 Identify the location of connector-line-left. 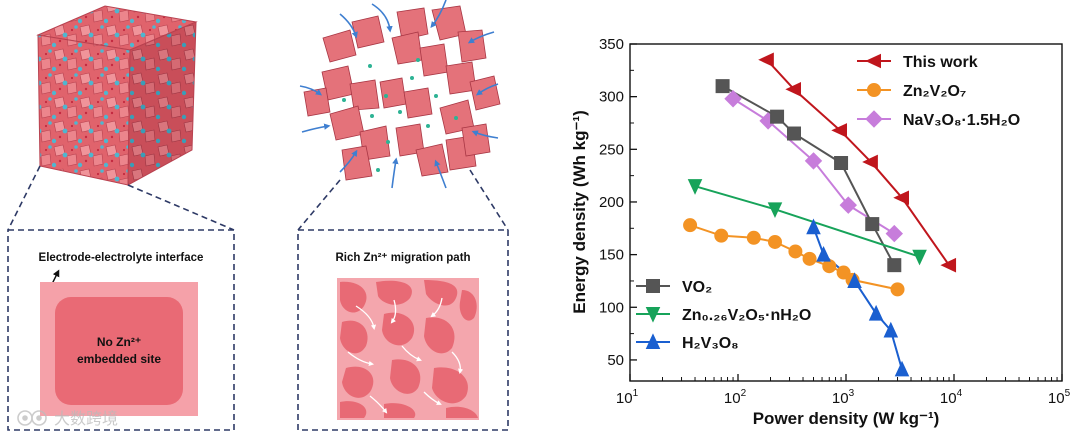
(24, 198).